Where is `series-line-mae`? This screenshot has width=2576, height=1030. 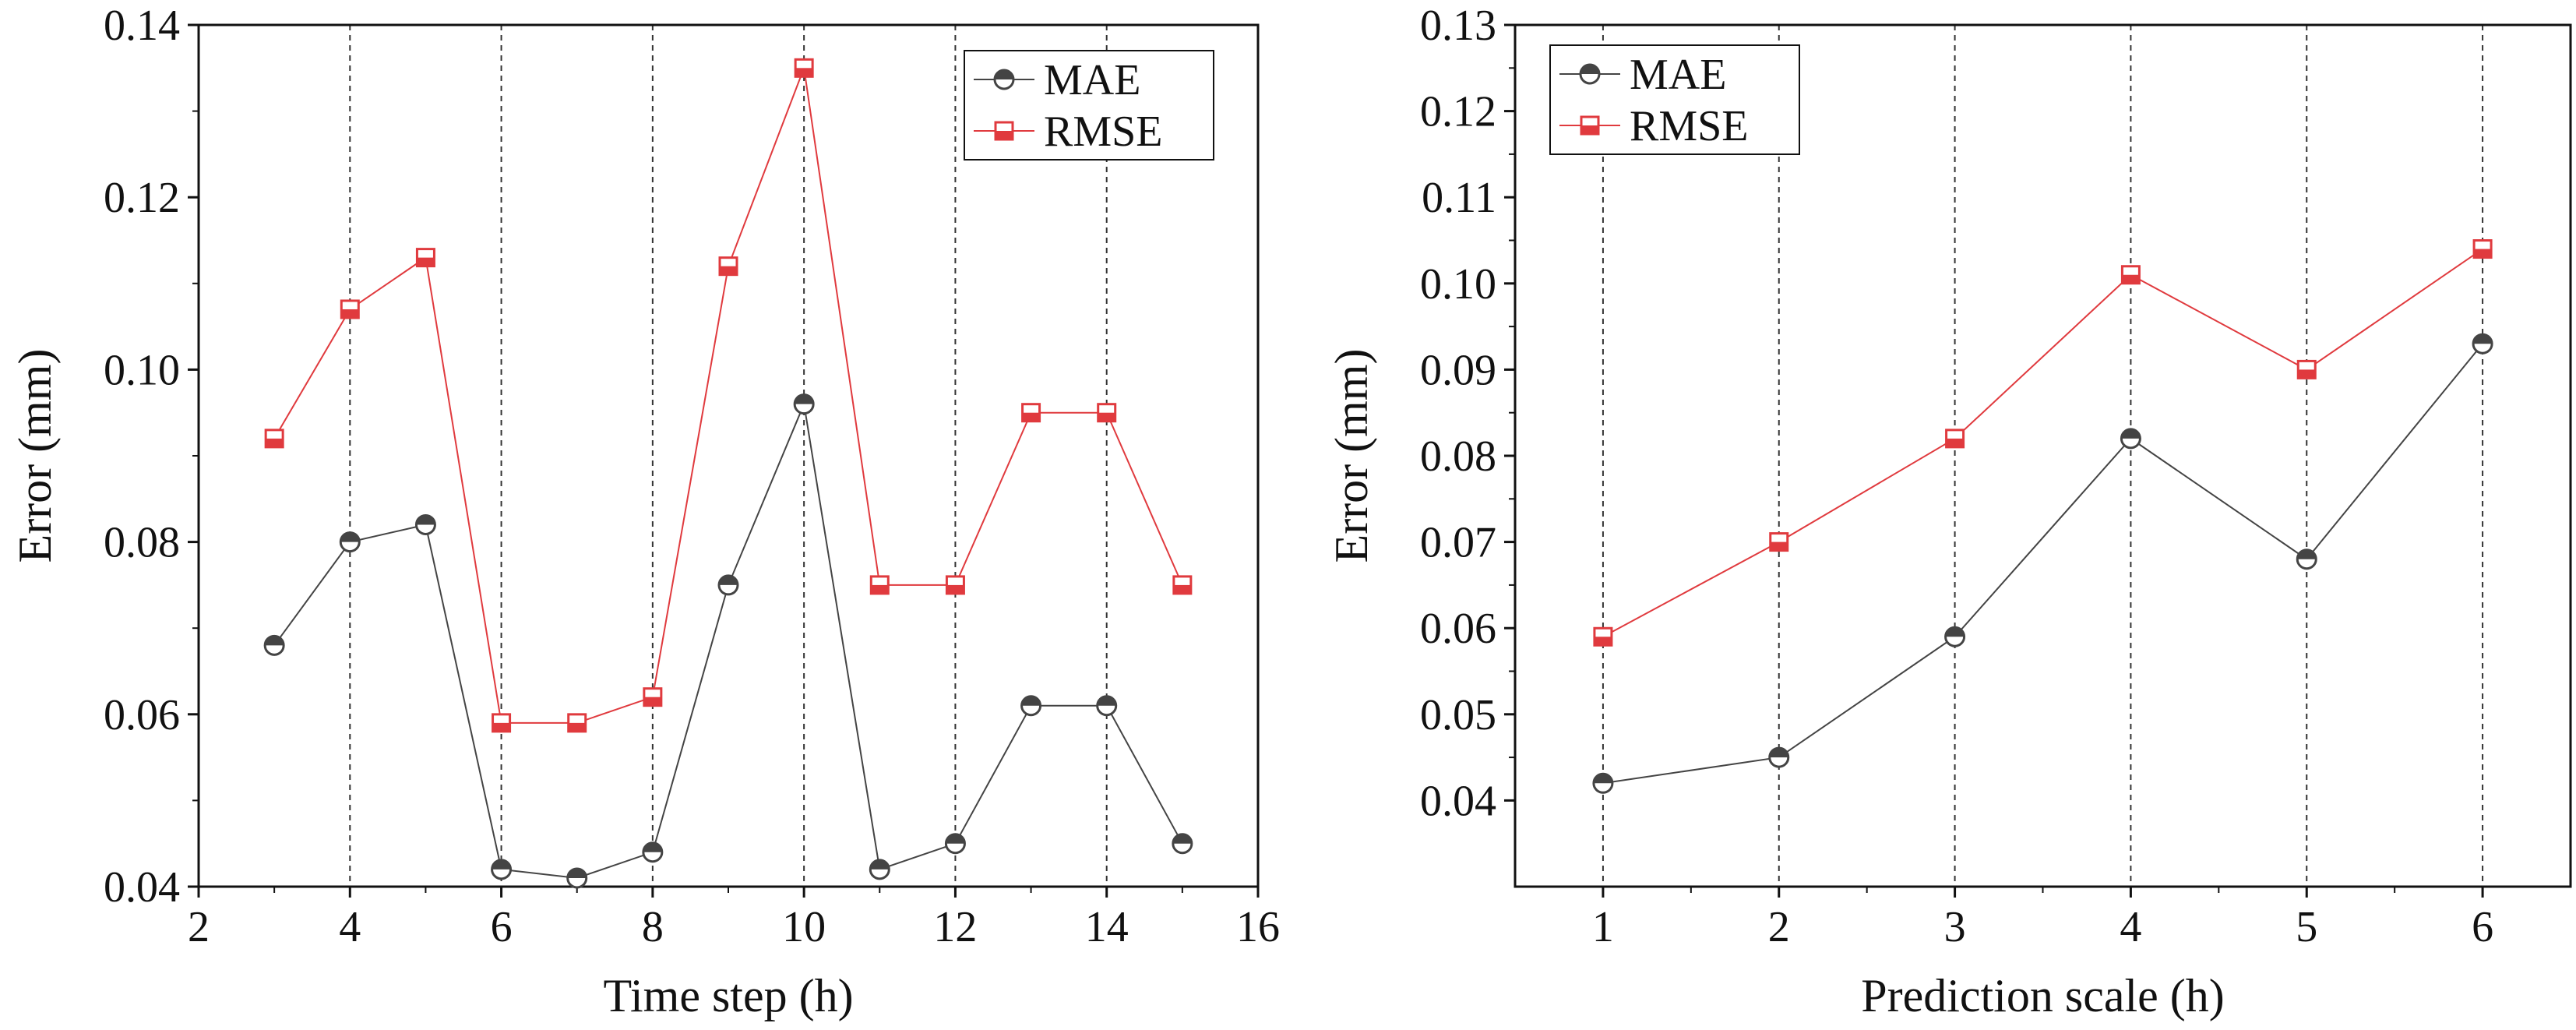 series-line-mae is located at coordinates (2042, 564).